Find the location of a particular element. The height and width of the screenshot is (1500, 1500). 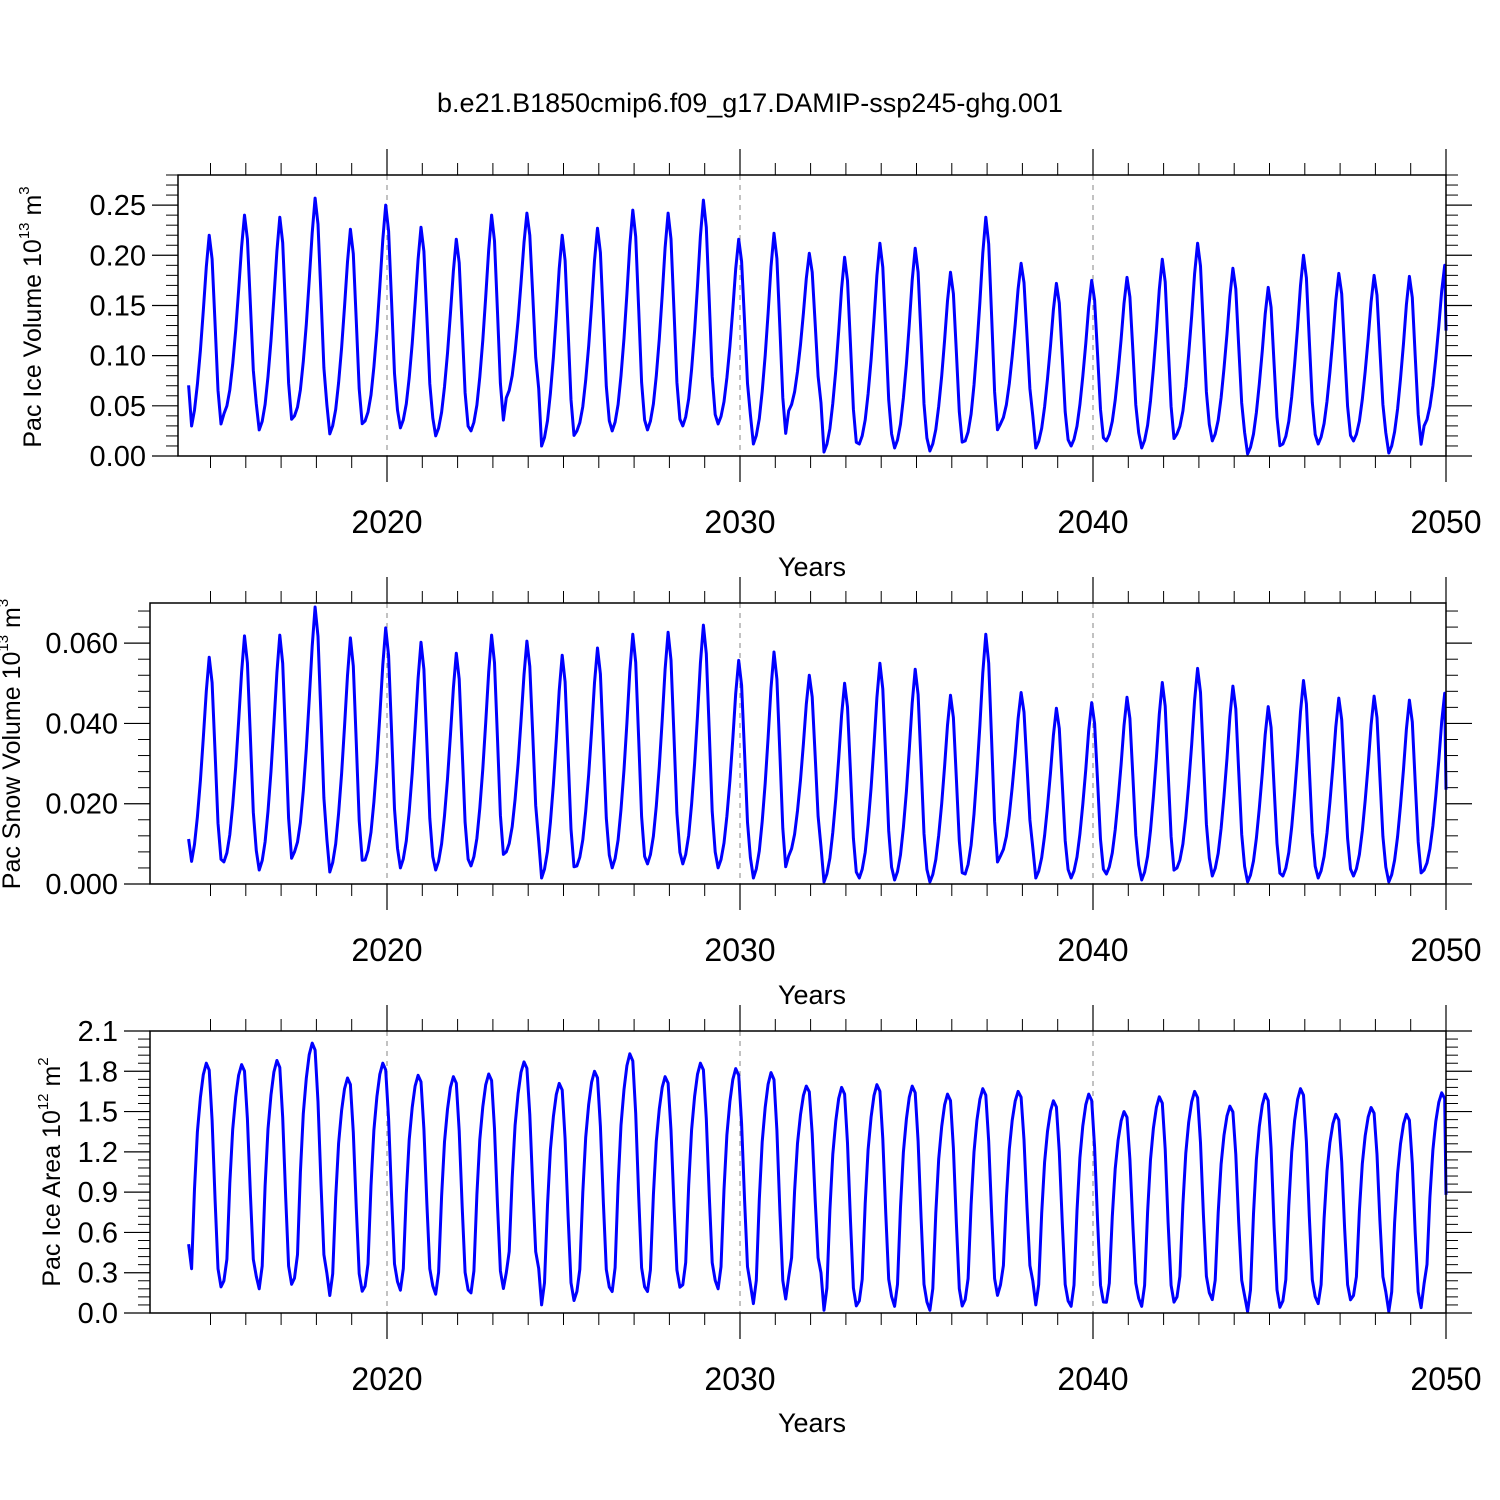

y-tick-label: 0.0 is located at coordinates (98, 1314).